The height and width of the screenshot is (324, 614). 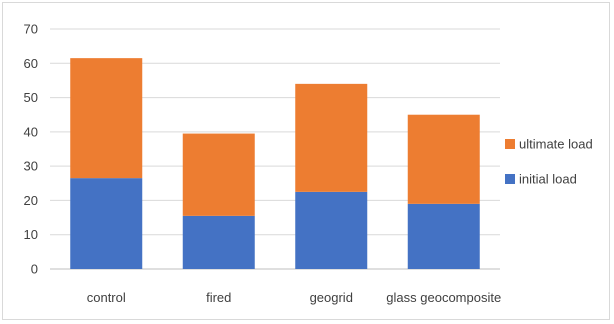 What do you see at coordinates (218, 297) in the screenshot?
I see `x-tick-label: fired` at bounding box center [218, 297].